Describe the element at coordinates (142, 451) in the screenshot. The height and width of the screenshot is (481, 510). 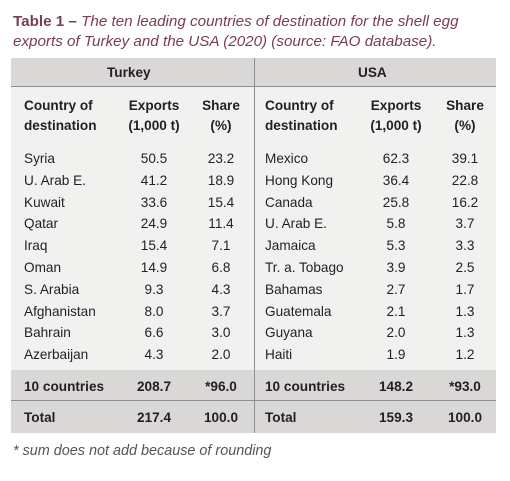
I see `footnote: * sum does not add because of rounding` at that location.